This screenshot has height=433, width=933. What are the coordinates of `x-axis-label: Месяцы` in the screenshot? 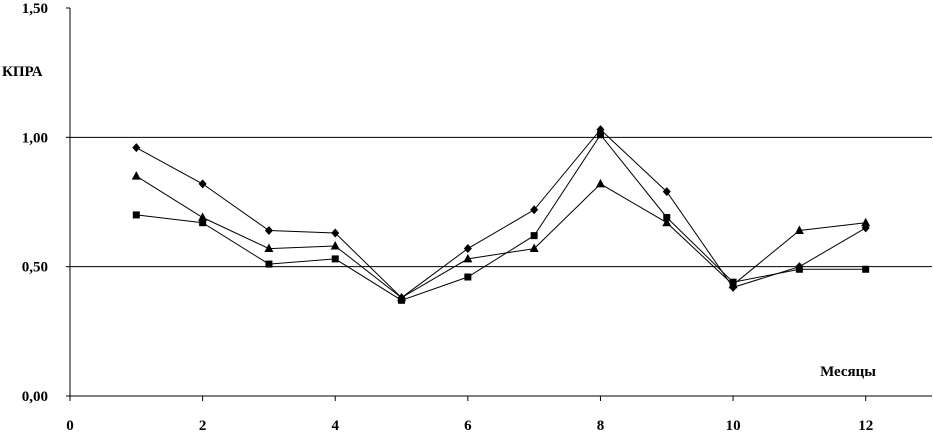 It's located at (848, 372).